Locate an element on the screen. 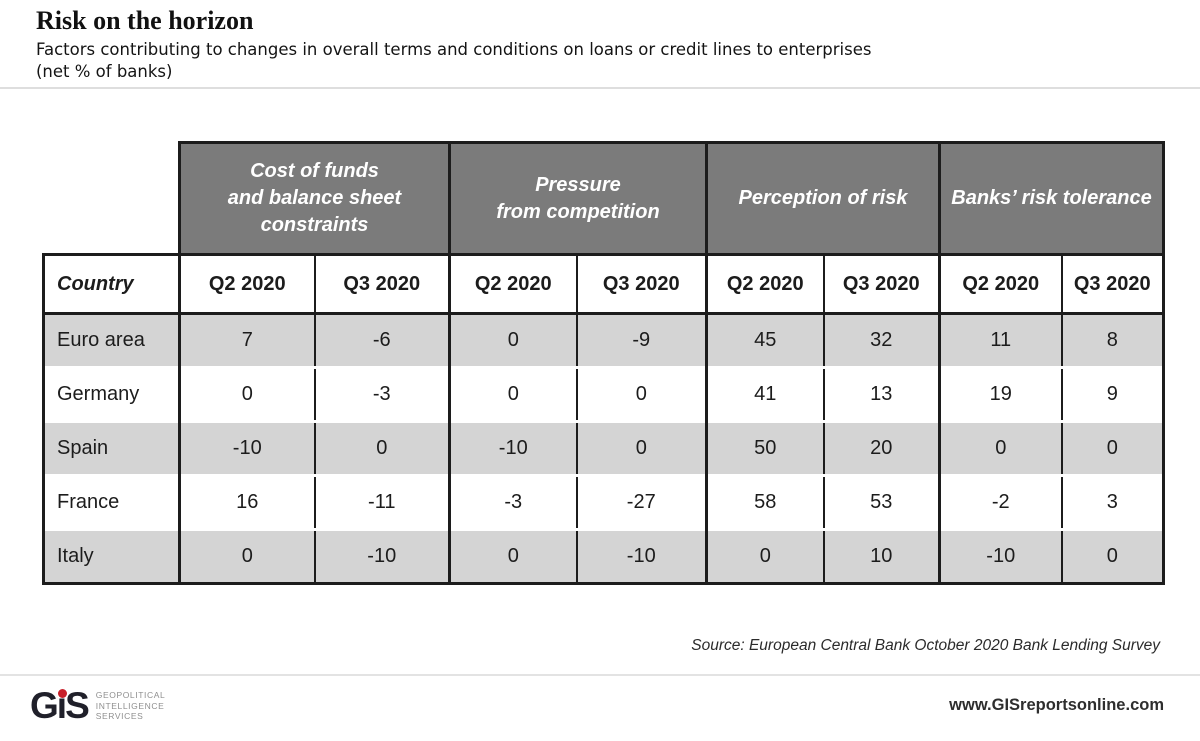  cell-value: 19 is located at coordinates (1000, 394).